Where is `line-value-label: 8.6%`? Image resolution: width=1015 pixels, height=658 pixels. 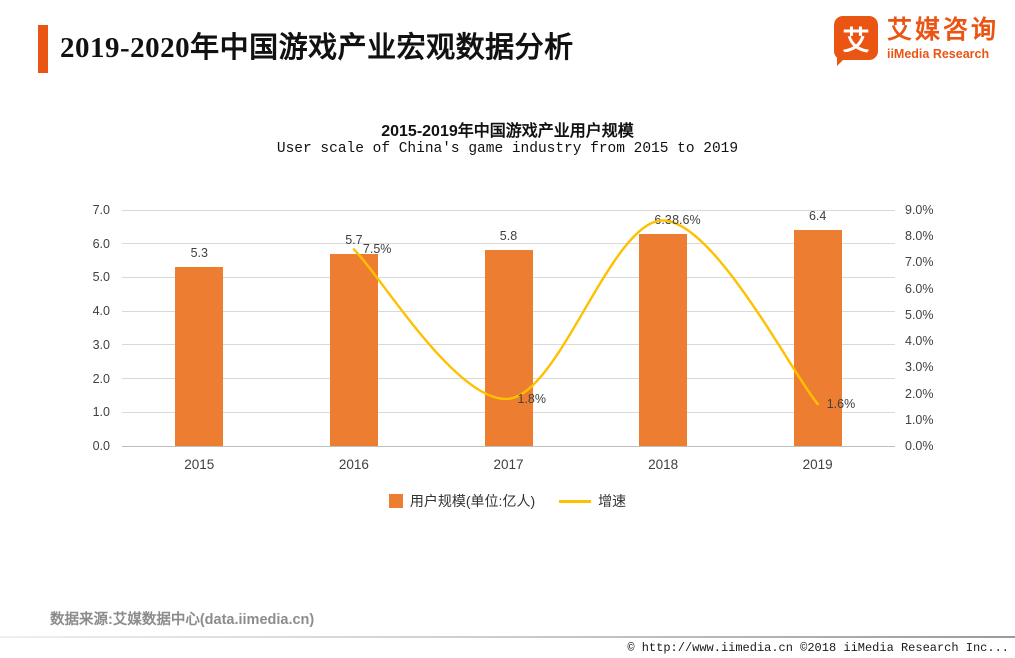 line-value-label: 8.6% is located at coordinates (686, 220).